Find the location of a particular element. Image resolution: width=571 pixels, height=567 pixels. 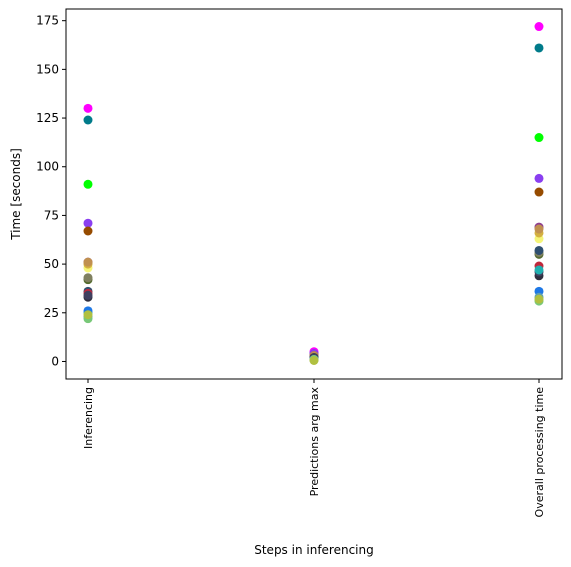

y-tick-label: 100 is located at coordinates (47, 167).